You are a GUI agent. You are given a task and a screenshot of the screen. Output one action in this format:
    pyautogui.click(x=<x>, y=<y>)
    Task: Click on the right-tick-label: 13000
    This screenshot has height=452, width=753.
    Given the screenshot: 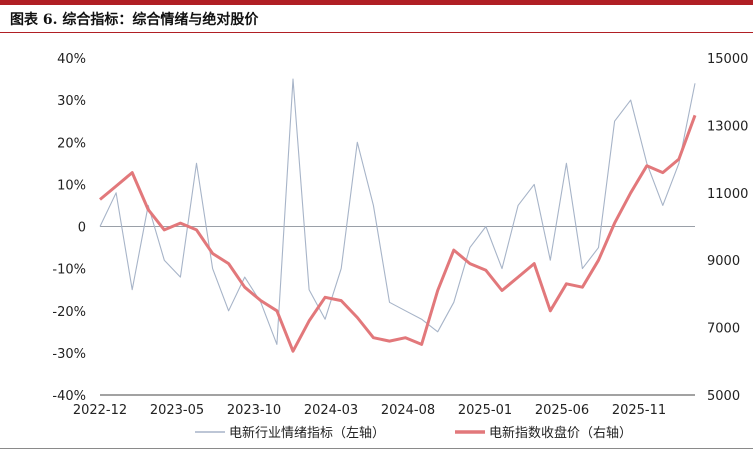 What is the action you would take?
    pyautogui.click(x=727, y=126)
    